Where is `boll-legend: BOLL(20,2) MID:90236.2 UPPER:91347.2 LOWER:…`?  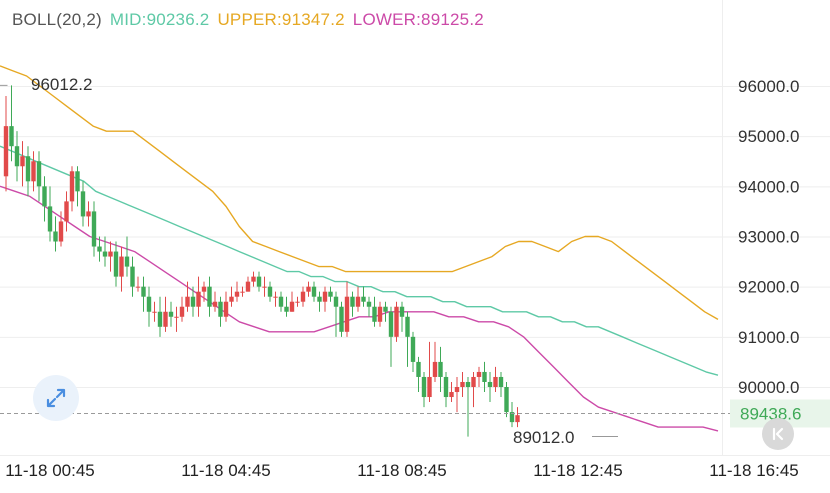
boll-legend: BOLL(20,2) MID:90236.2 UPPER:91347.2 LOWER:… is located at coordinates (252, 20).